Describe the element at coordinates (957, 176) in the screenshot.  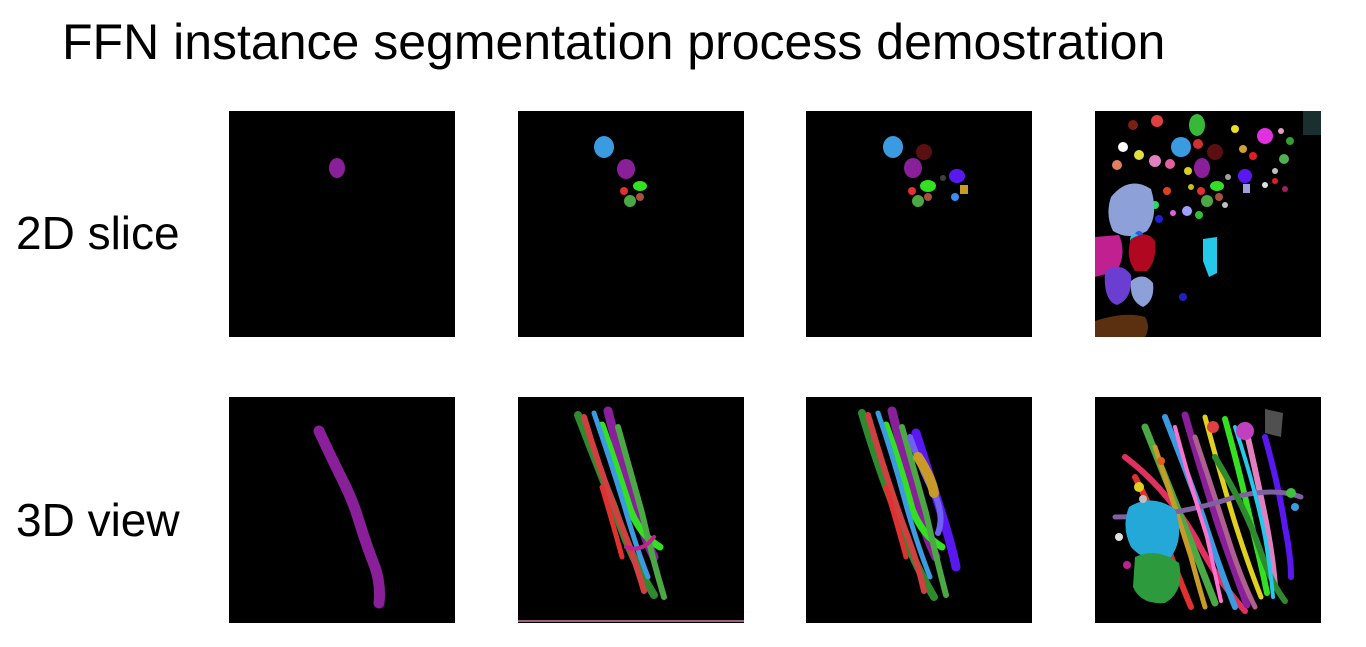
I see `segment-violet` at that location.